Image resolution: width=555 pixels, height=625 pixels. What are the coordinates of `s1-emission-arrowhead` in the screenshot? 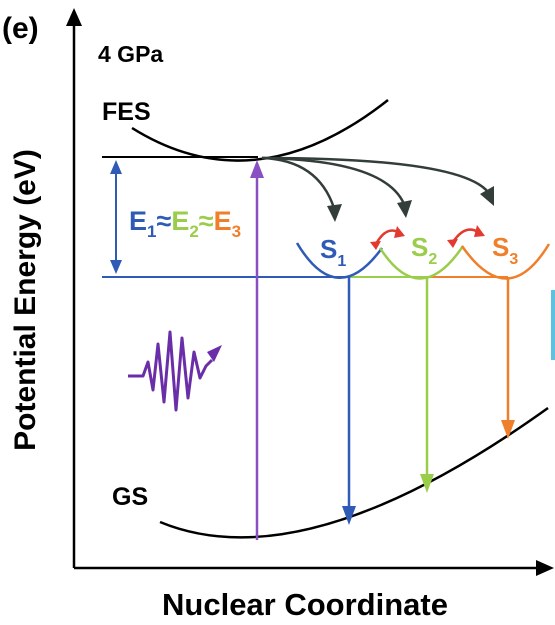 It's located at (349, 515).